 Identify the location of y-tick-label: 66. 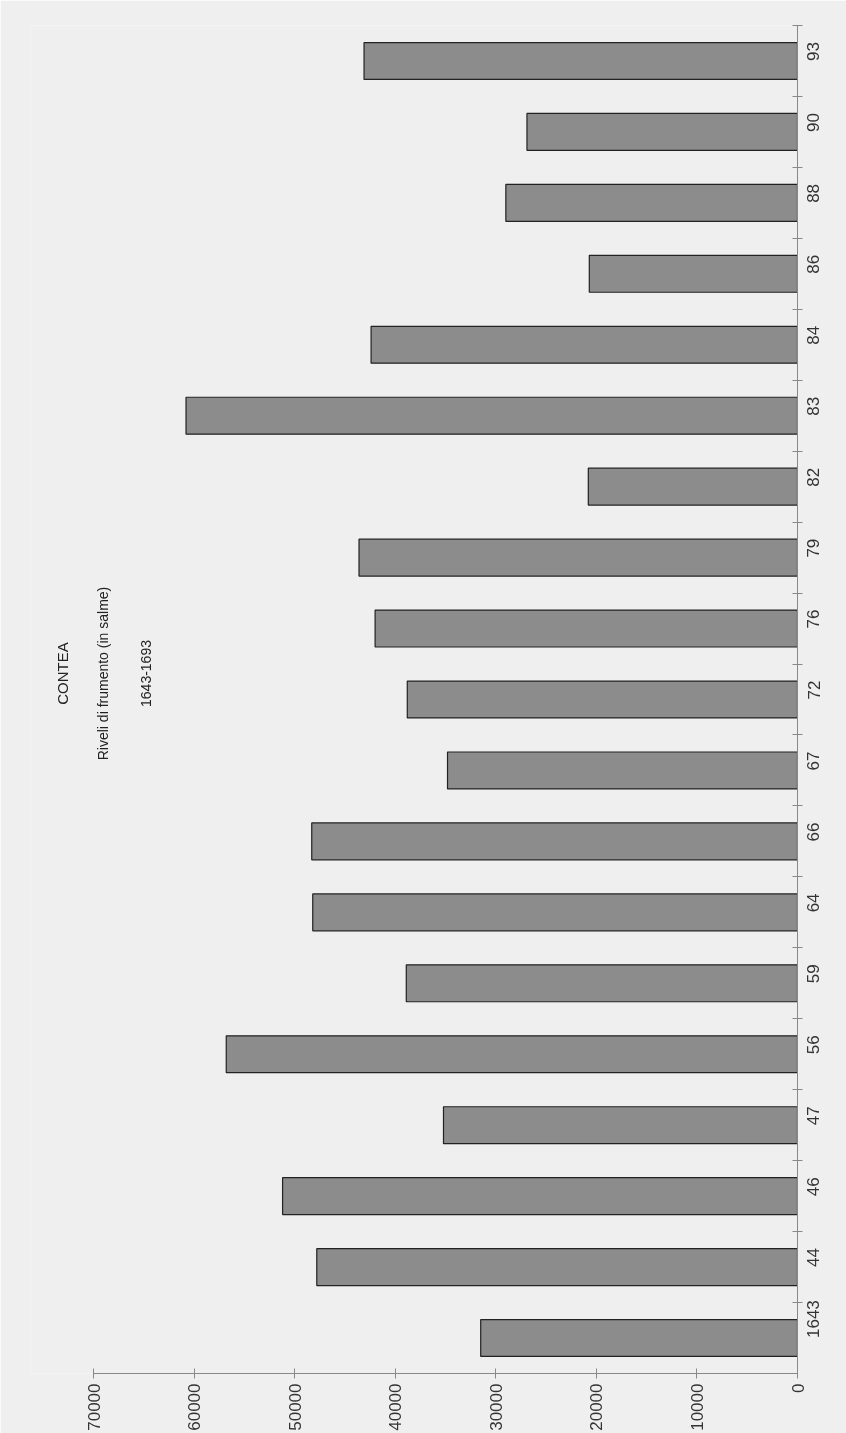
(814, 832).